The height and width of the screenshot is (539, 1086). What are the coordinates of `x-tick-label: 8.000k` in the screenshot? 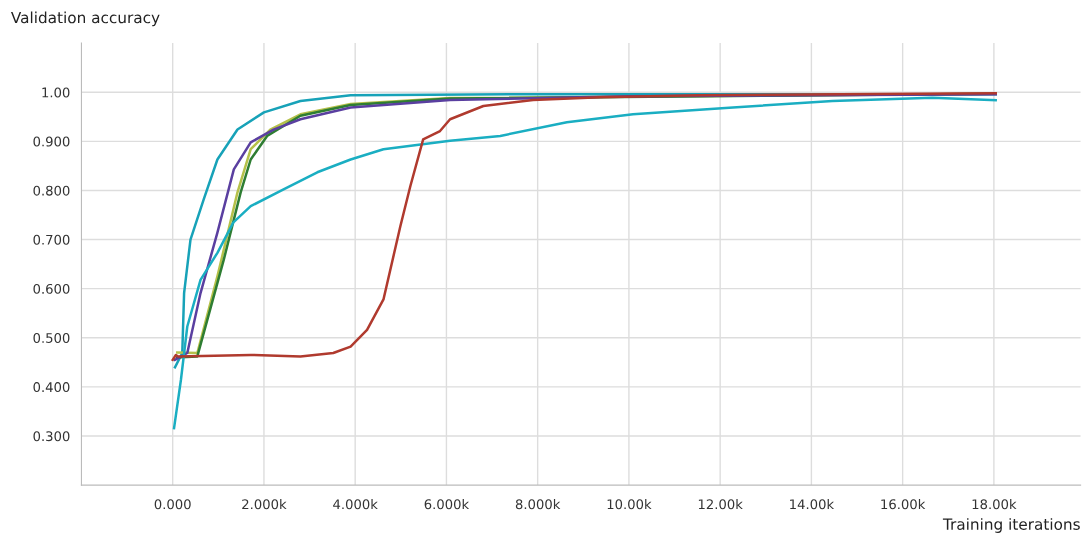 It's located at (538, 504).